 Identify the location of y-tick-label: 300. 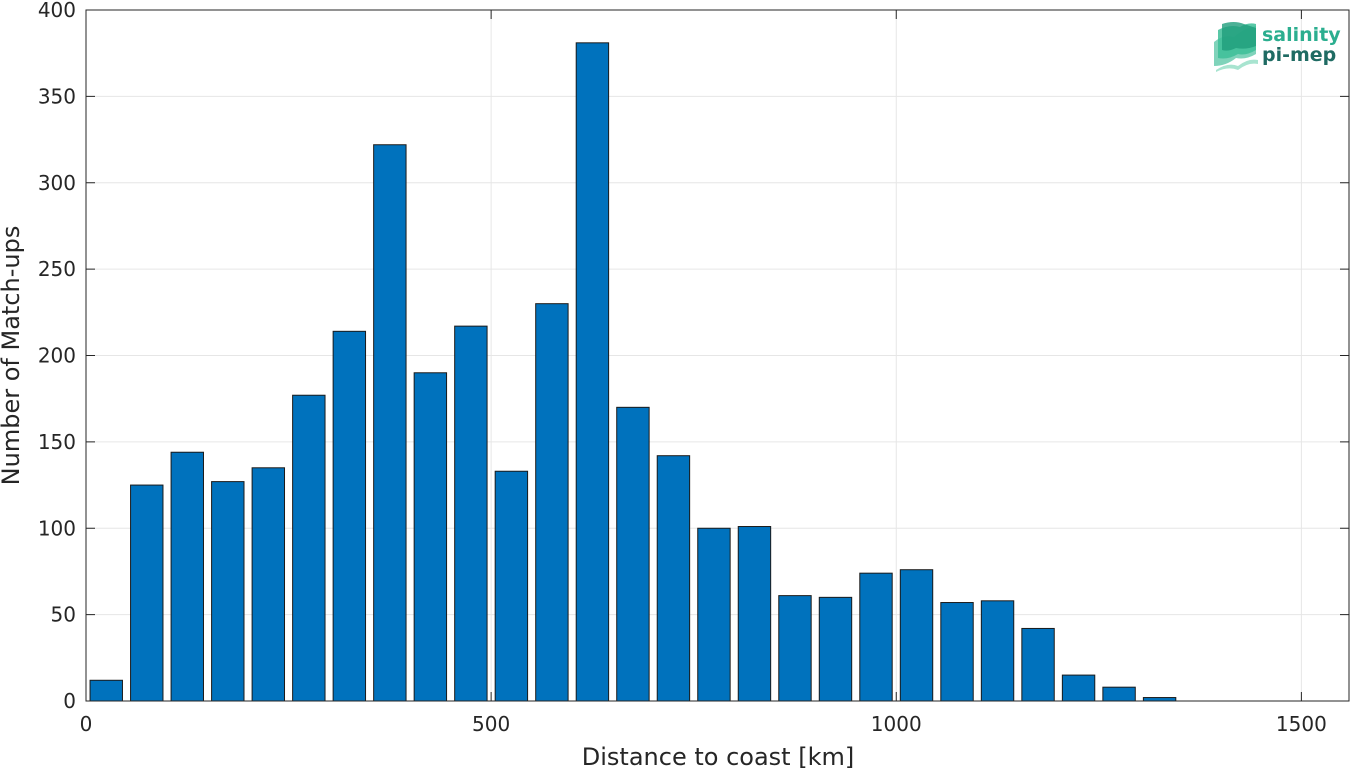
(57, 183).